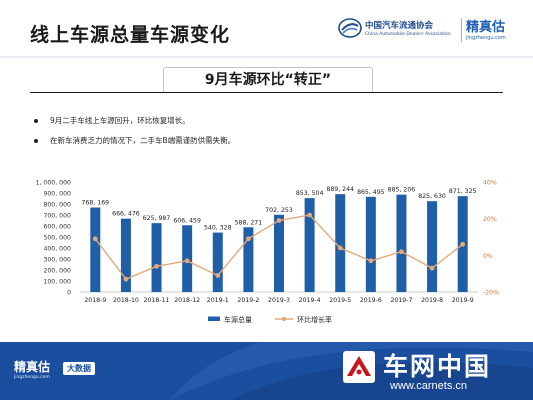 This screenshot has height=400, width=533. I want to click on carnets-logo-icon, so click(359, 367).